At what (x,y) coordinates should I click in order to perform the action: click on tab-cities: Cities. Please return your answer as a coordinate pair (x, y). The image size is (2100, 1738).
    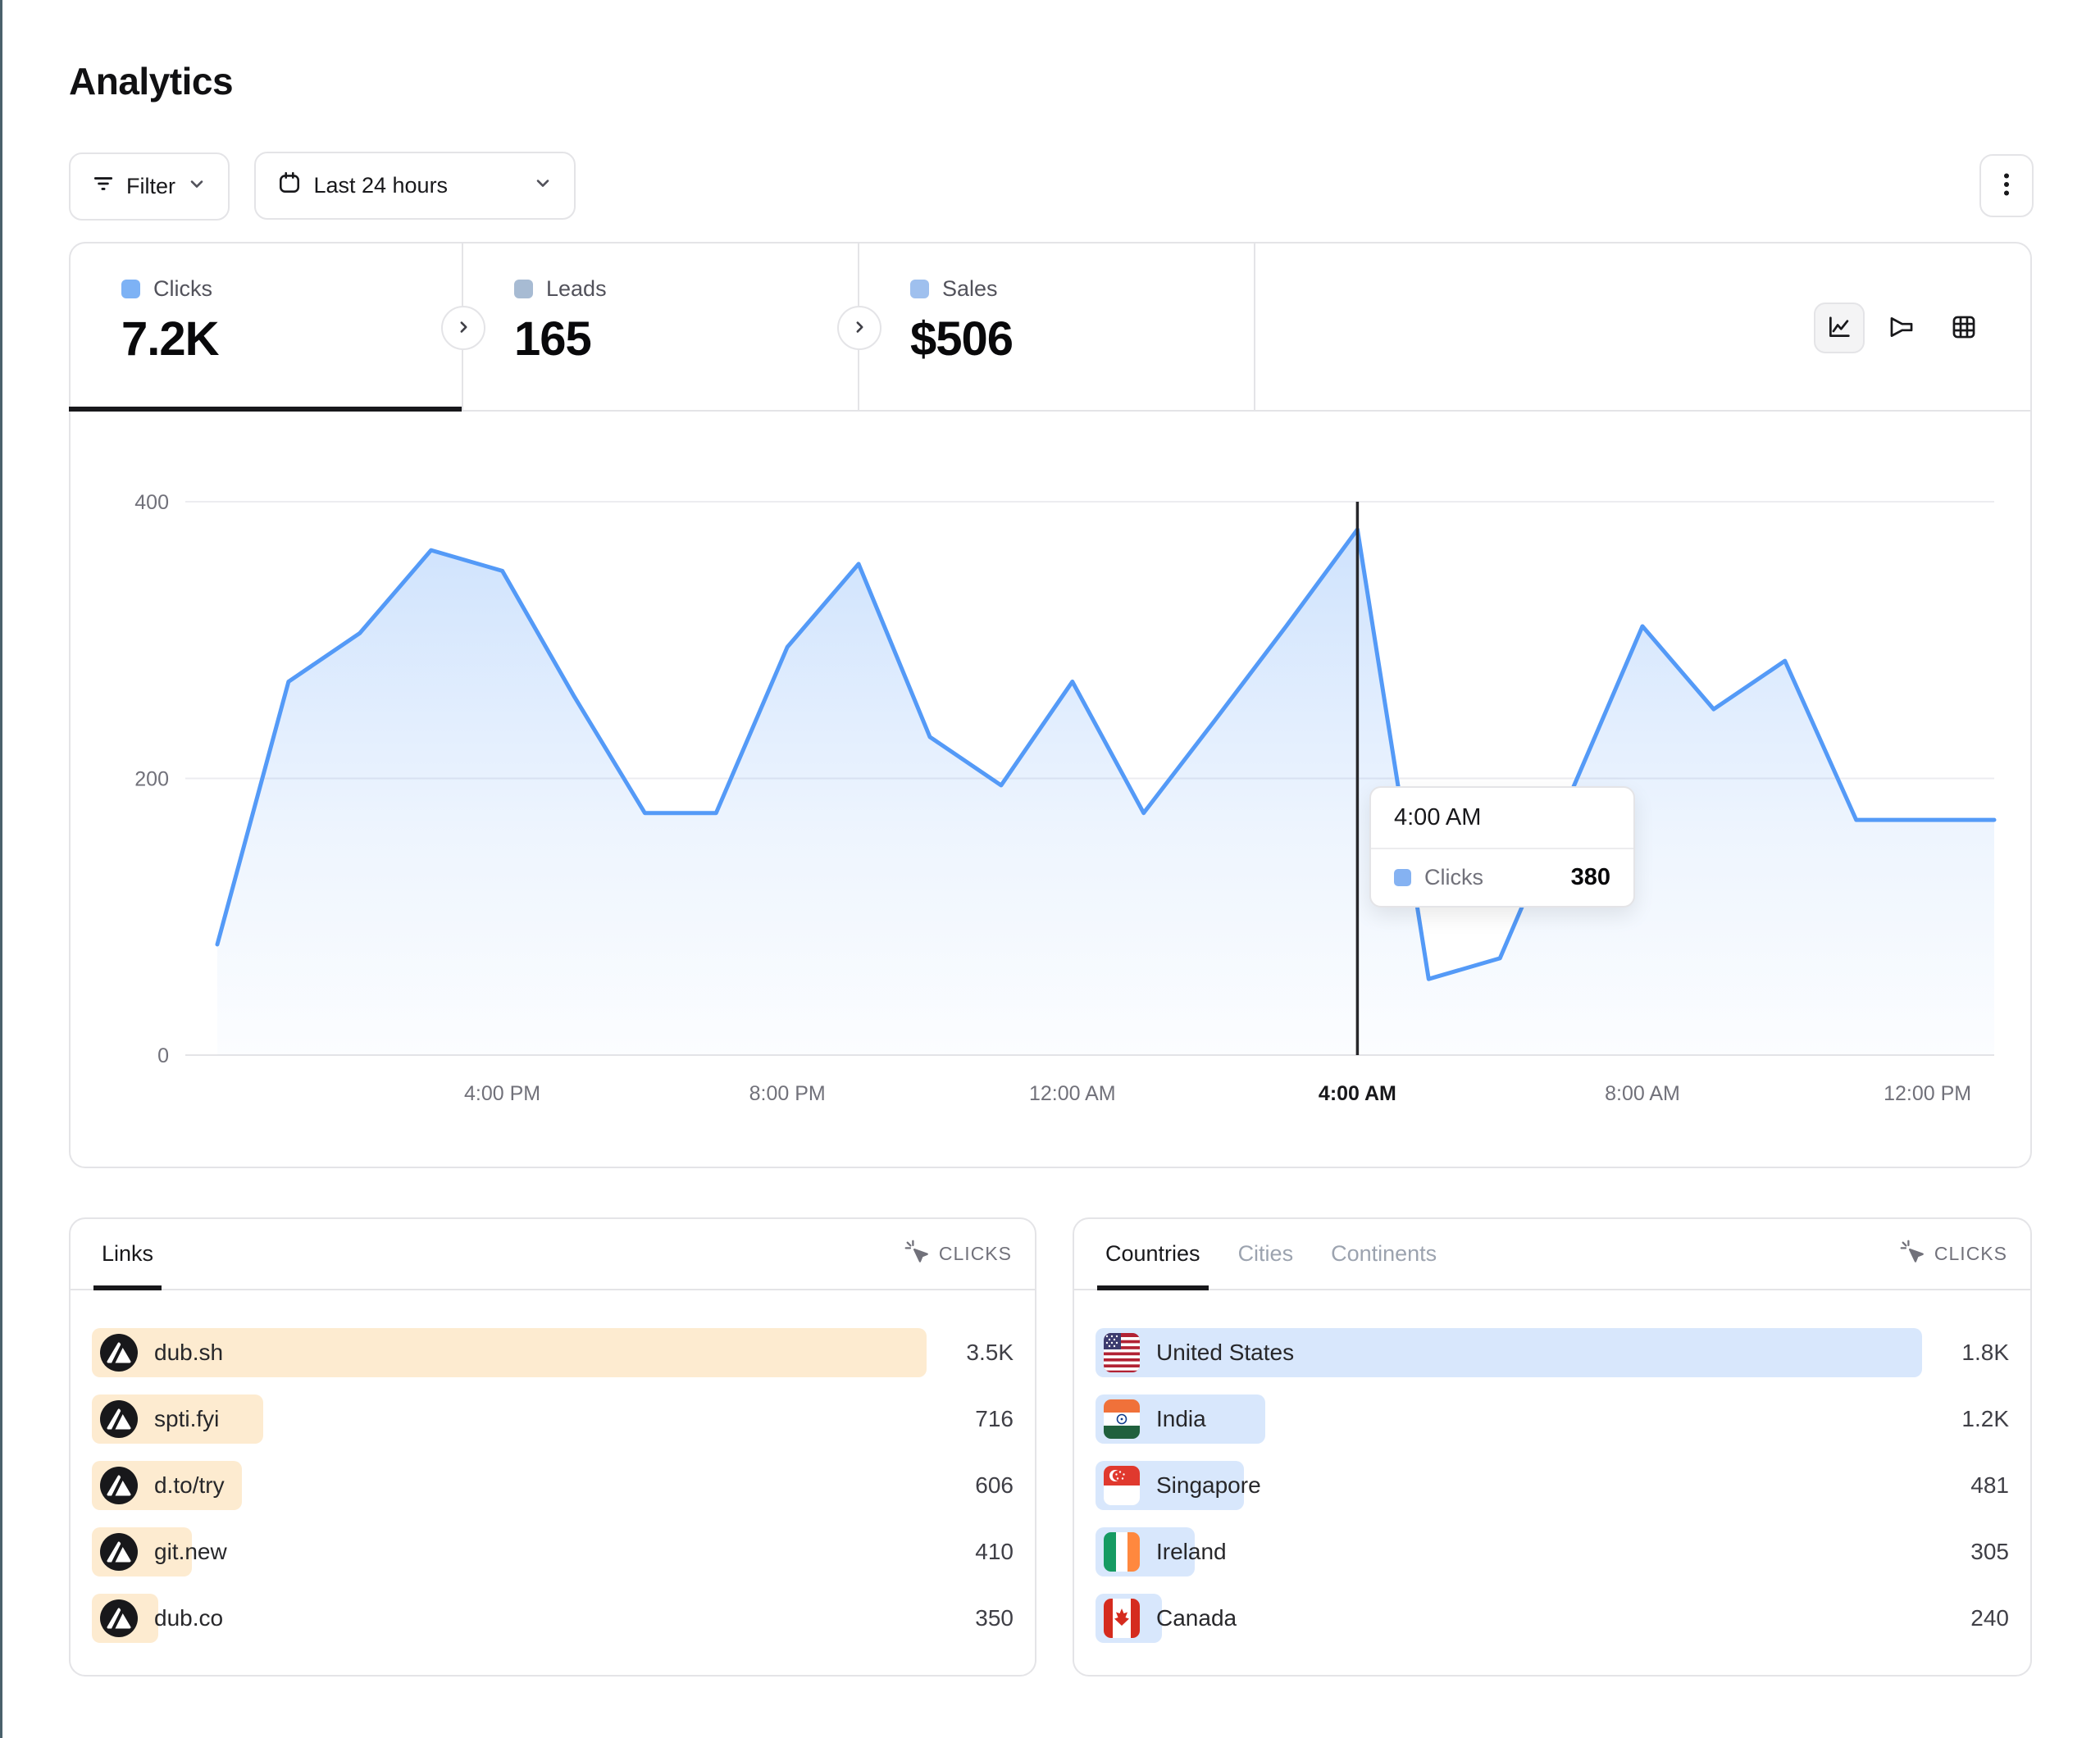
    Looking at the image, I should click on (1266, 1254).